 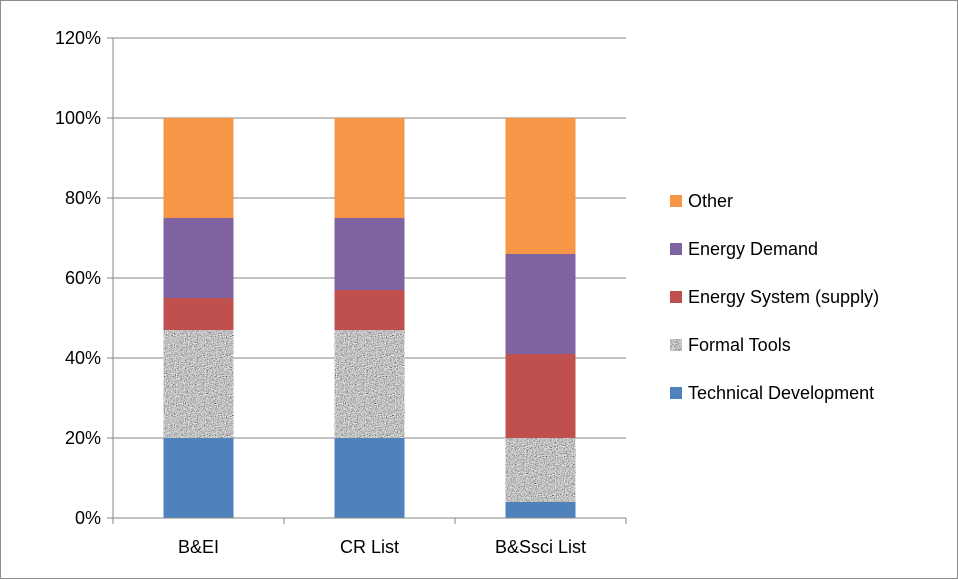 What do you see at coordinates (369, 168) in the screenshot?
I see `bar-segment-other-cr-list` at bounding box center [369, 168].